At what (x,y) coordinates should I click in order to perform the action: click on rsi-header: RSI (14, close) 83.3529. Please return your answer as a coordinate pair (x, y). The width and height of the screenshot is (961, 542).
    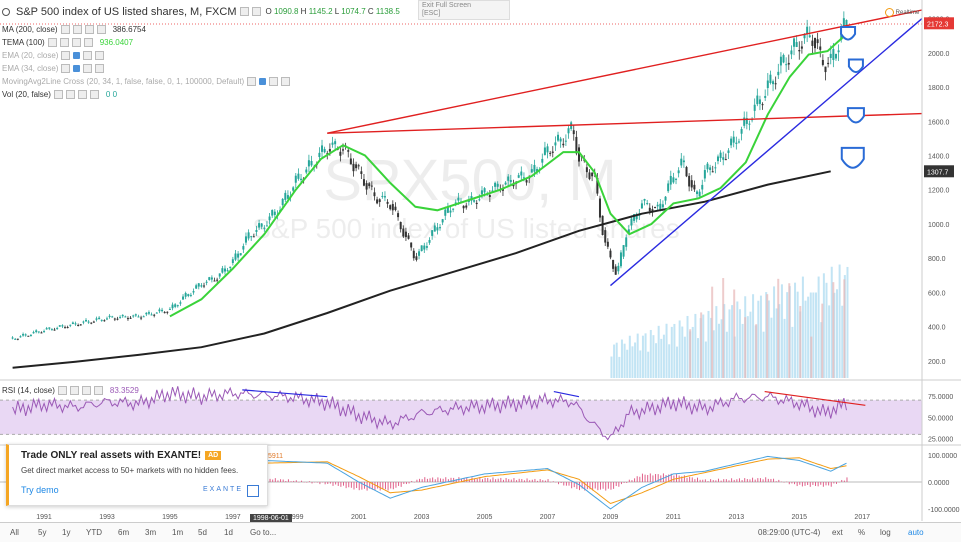
    Looking at the image, I should click on (70, 390).